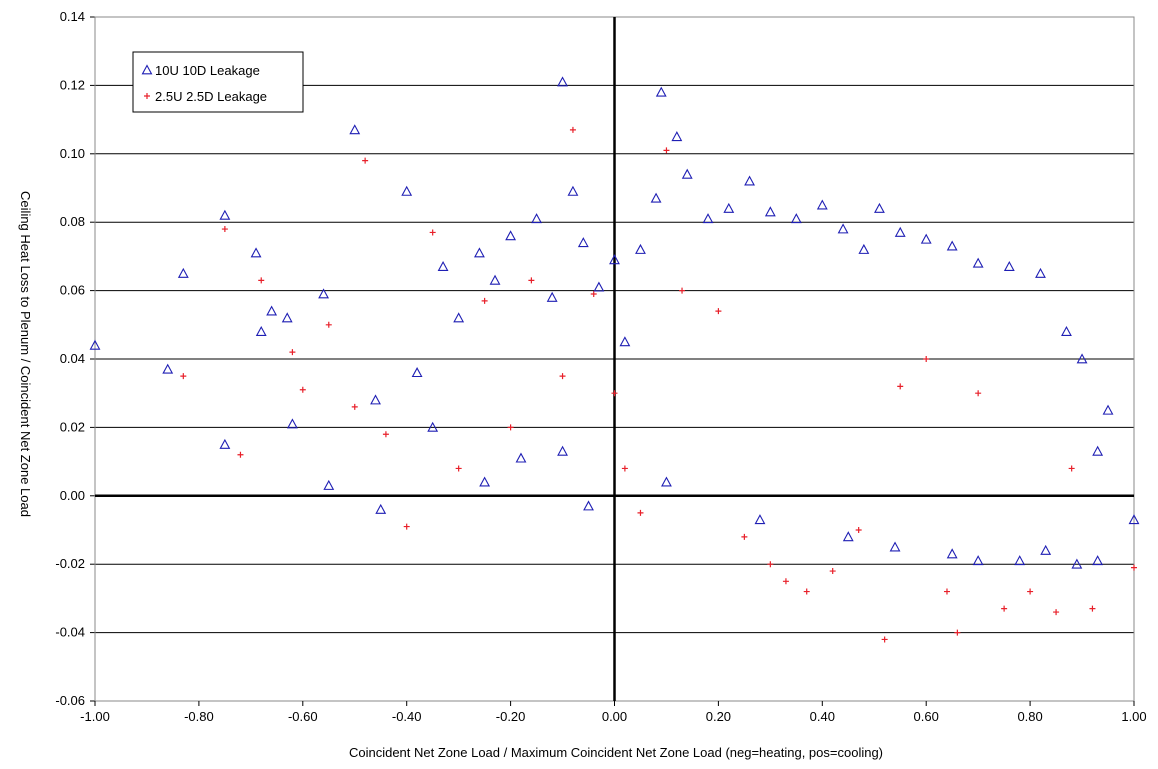 The image size is (1158, 769). Describe the element at coordinates (70, 632) in the screenshot. I see `y-tick-label: -0.04` at that location.